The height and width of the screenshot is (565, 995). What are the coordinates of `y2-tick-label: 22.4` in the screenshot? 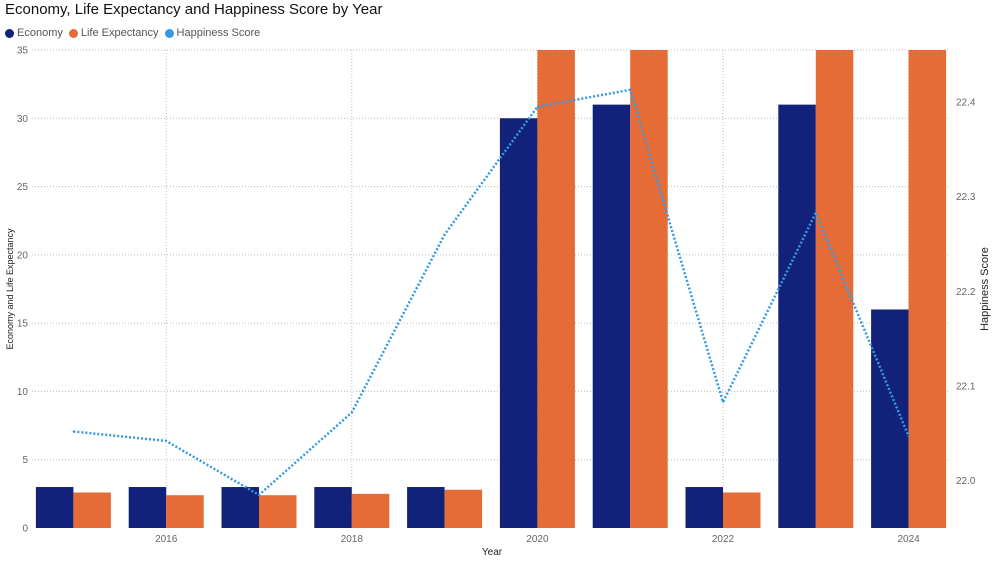 It's located at (966, 103).